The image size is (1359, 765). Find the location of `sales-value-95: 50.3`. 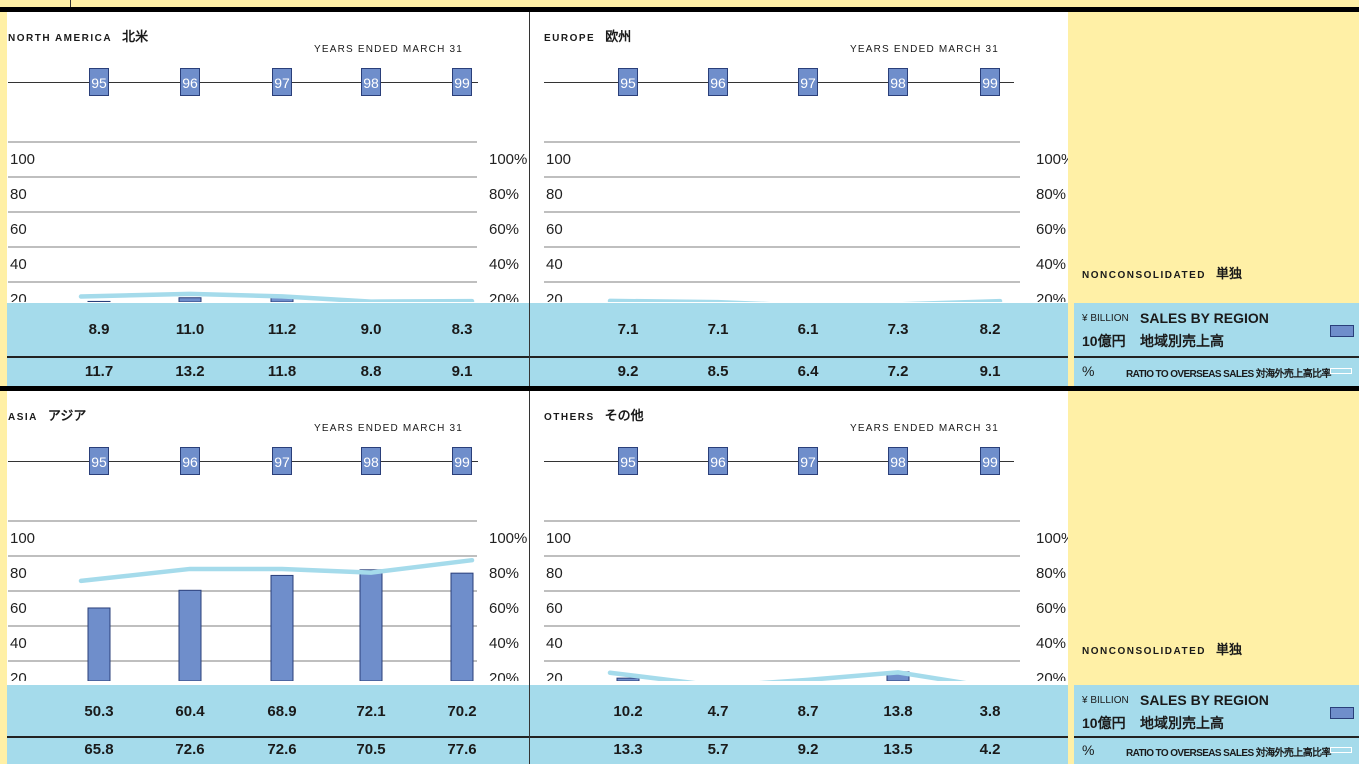

sales-value-95: 50.3 is located at coordinates (99, 711).